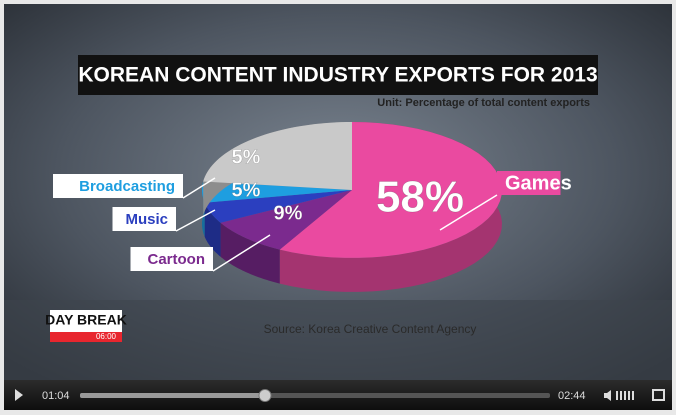 This screenshot has height=415, width=676. What do you see at coordinates (19, 395) in the screenshot?
I see `play-button` at bounding box center [19, 395].